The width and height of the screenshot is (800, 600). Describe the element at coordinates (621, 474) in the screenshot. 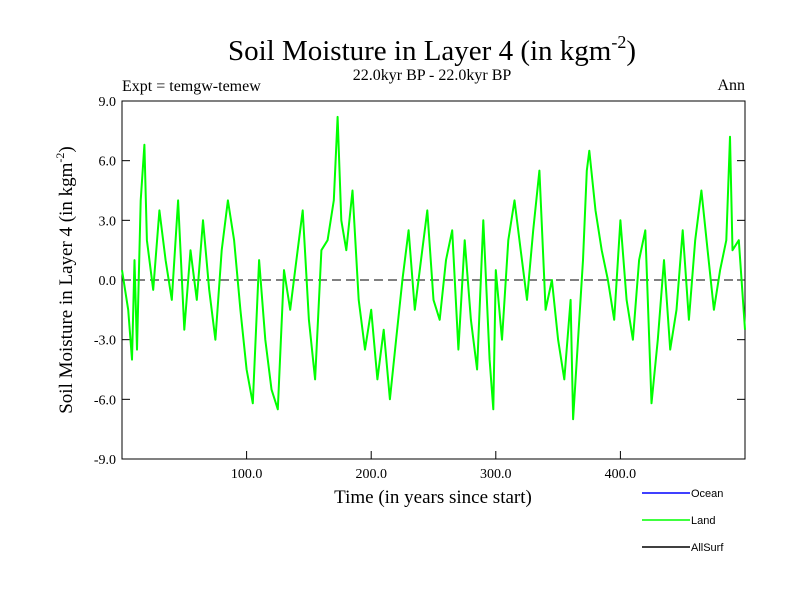

I see `x-tick-label: 400.0` at that location.